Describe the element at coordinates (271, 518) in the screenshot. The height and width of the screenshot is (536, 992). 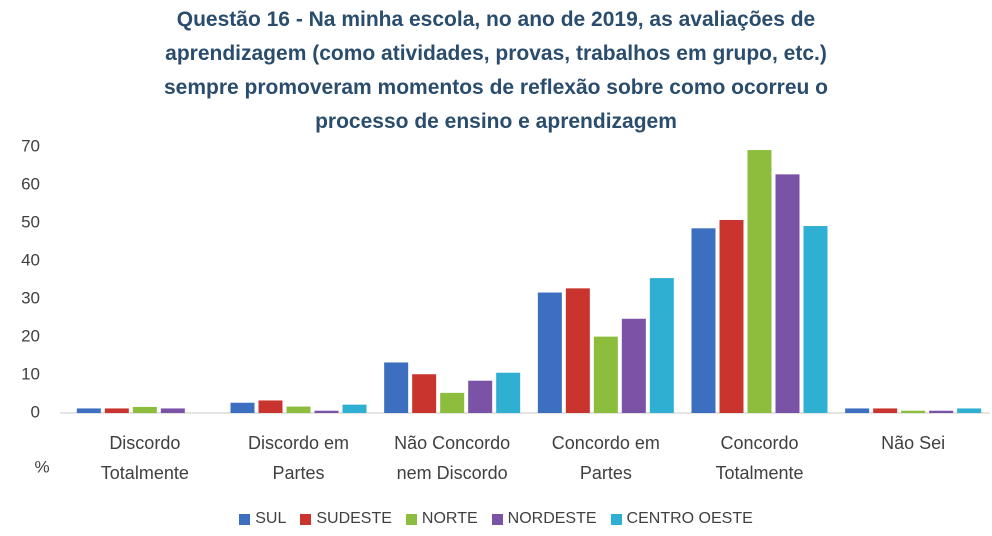
I see `legend-label: SUL` at that location.